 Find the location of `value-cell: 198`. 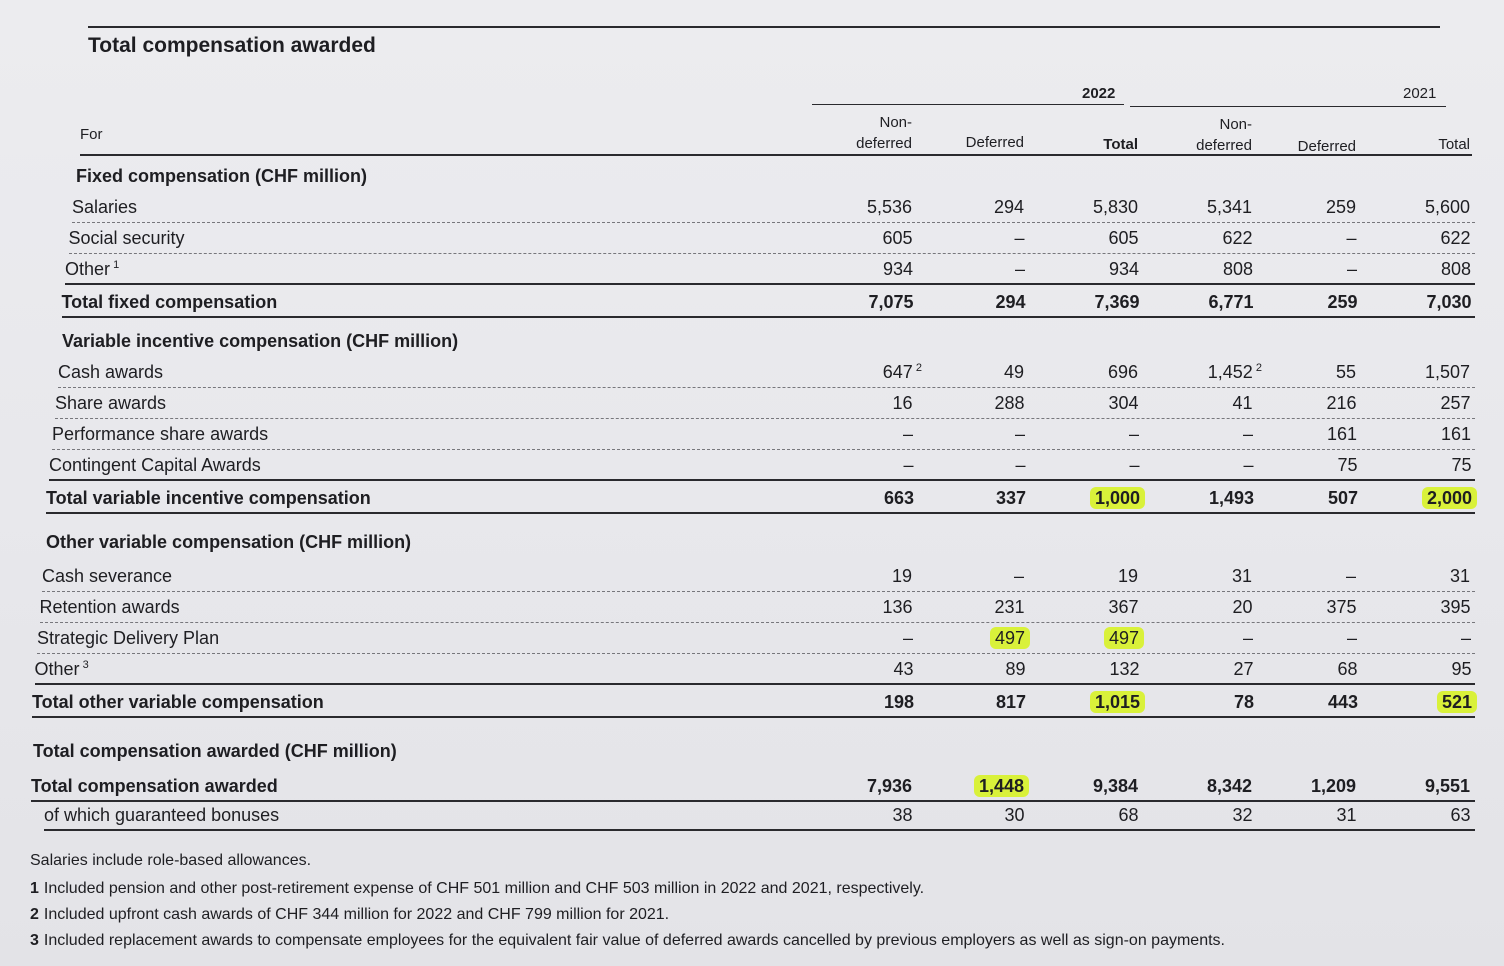

value-cell: 198 is located at coordinates (898, 702).